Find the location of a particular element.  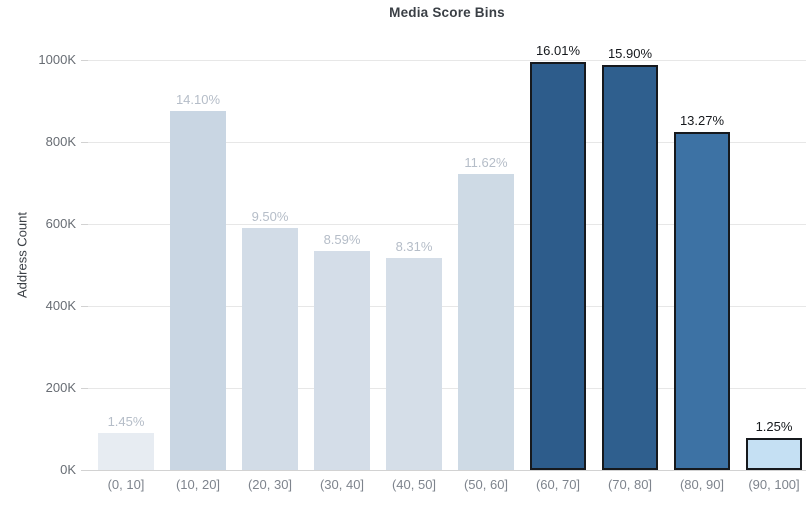

x-axis-tick-label: (60, 70] is located at coordinates (558, 484).